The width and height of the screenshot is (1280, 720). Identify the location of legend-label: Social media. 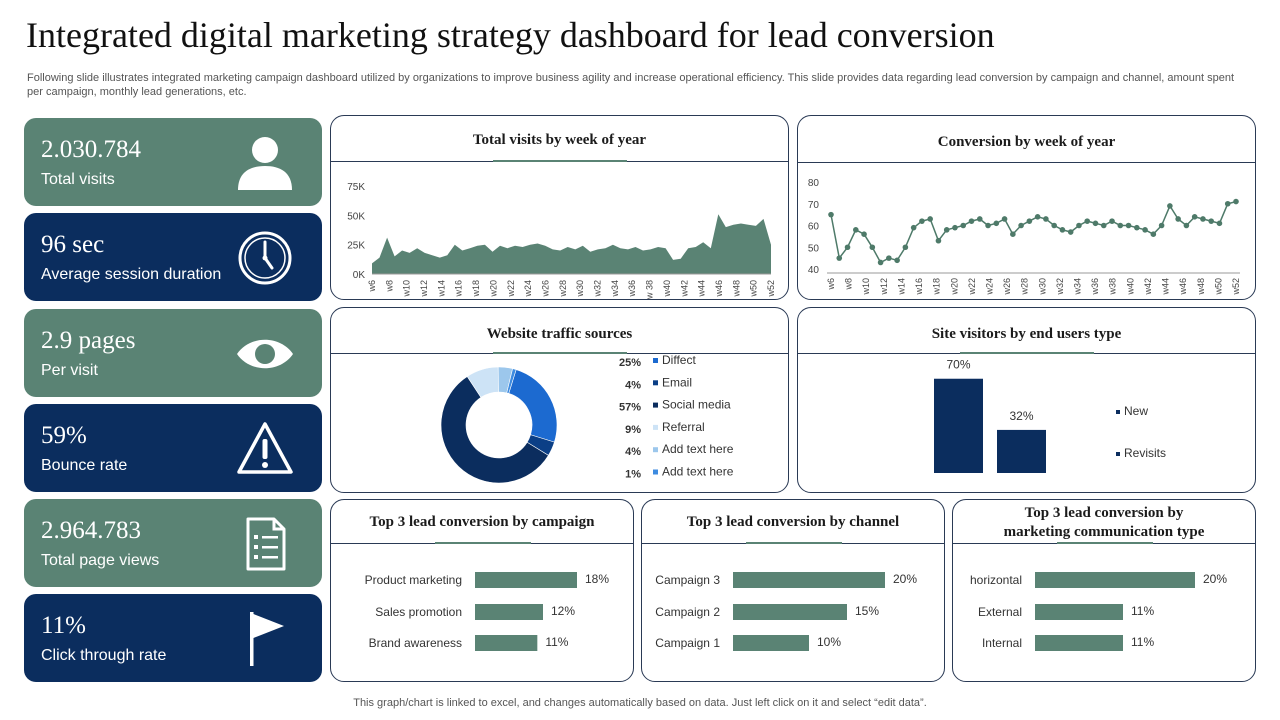
(696, 405).